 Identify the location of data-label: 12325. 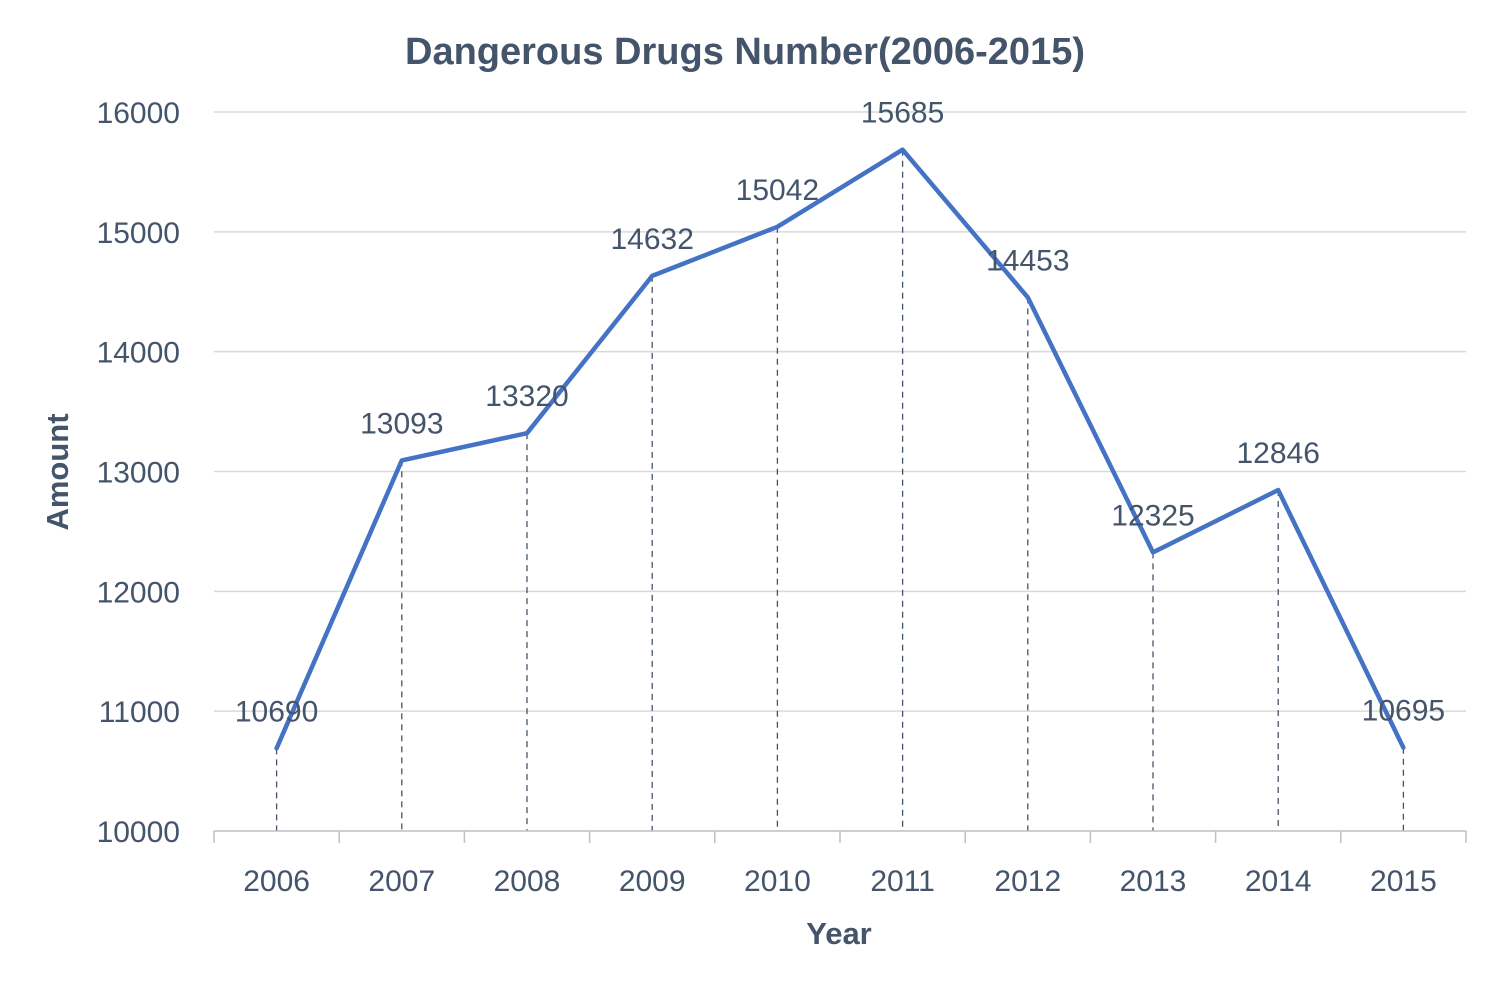
(1152, 515).